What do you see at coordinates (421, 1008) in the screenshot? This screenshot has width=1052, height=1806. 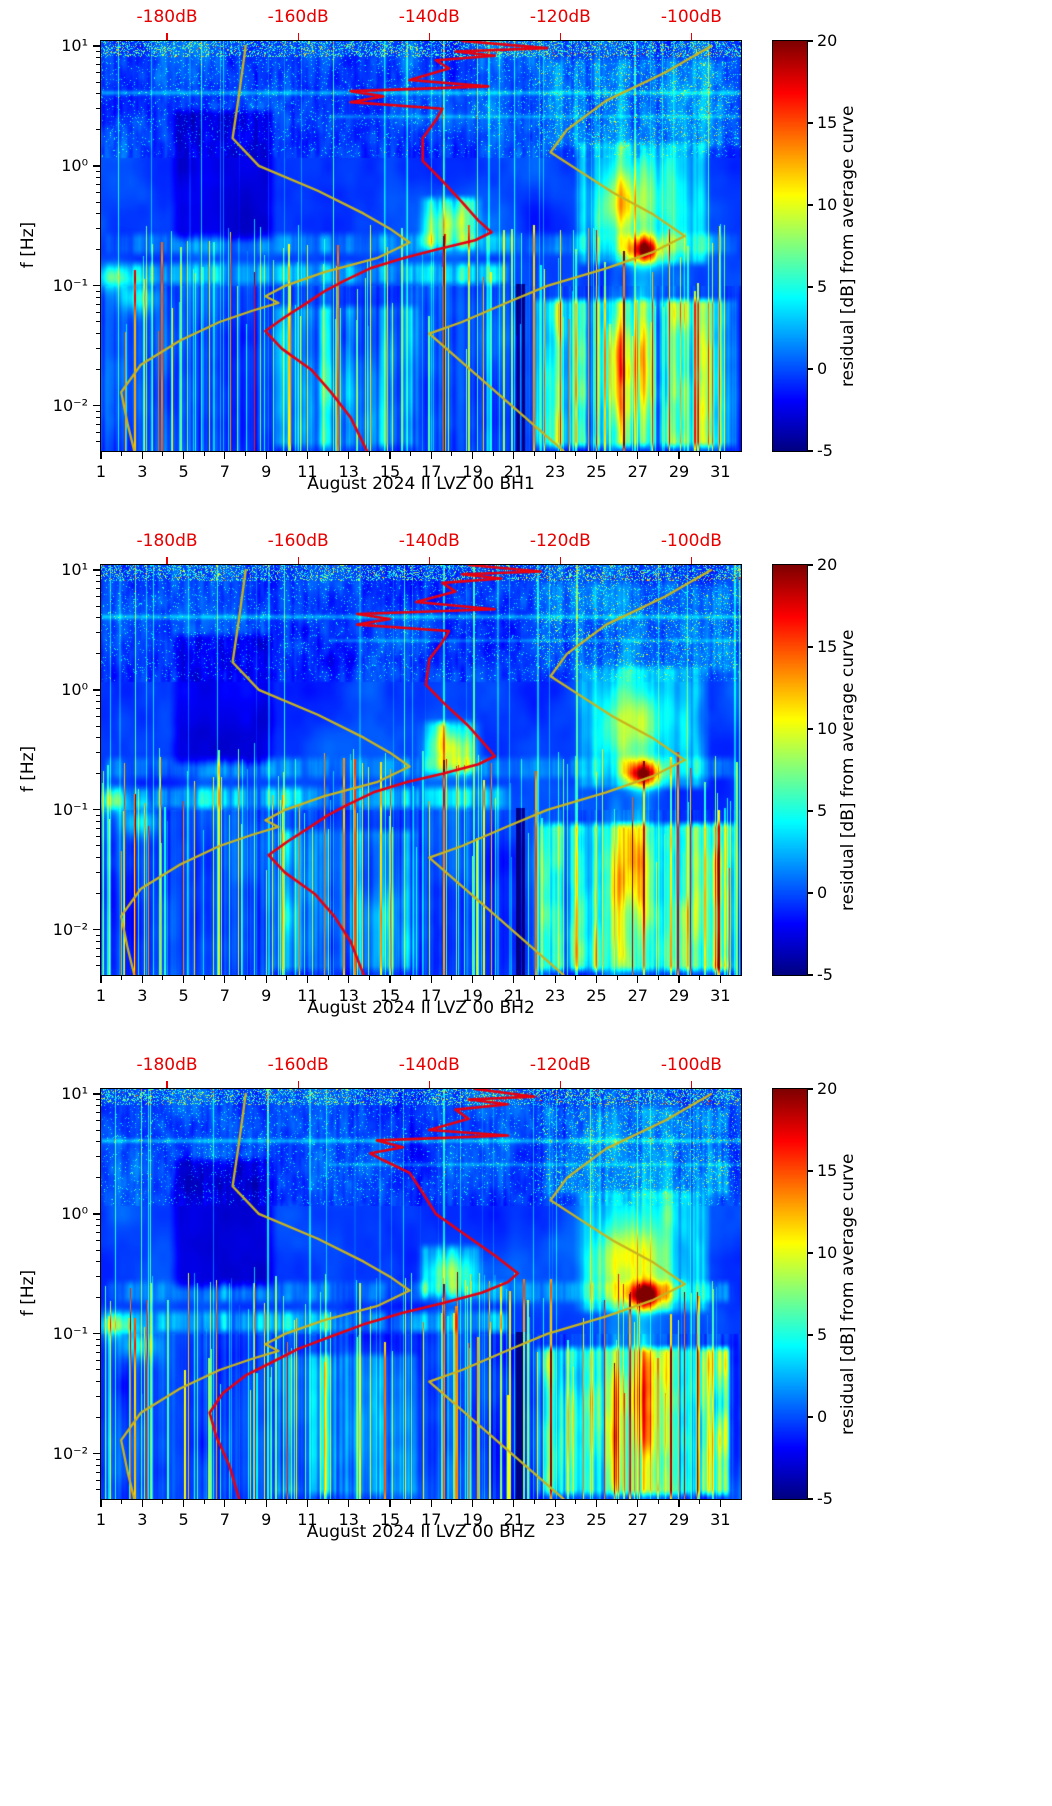 I see `x-axis-label: August 2024 II LVZ 00 BH2` at bounding box center [421, 1008].